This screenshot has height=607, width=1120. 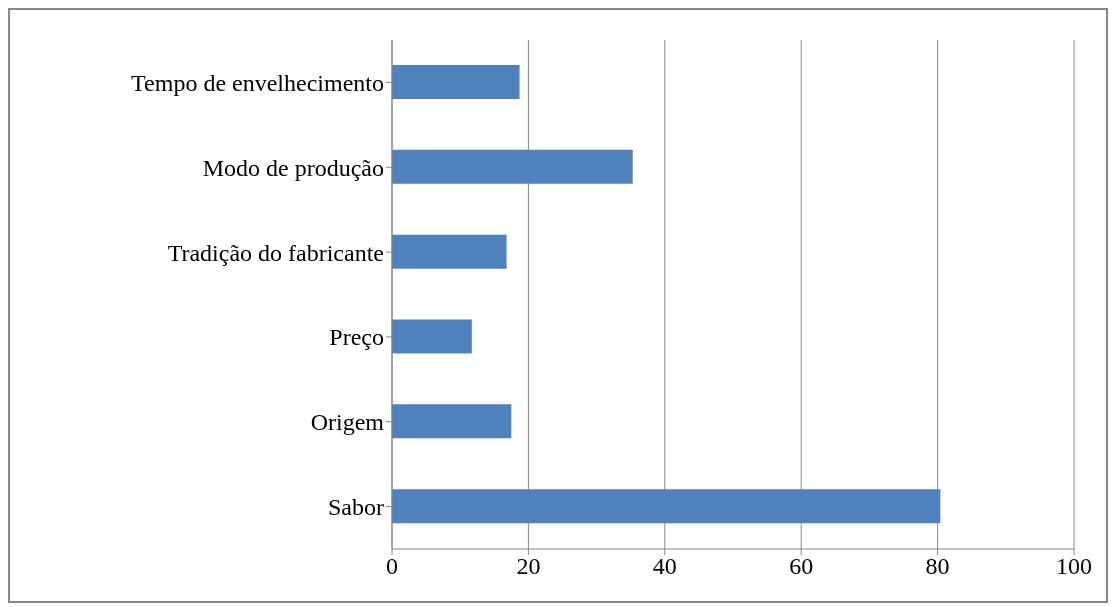 I want to click on x-tick-label: 100, so click(x=1074, y=566).